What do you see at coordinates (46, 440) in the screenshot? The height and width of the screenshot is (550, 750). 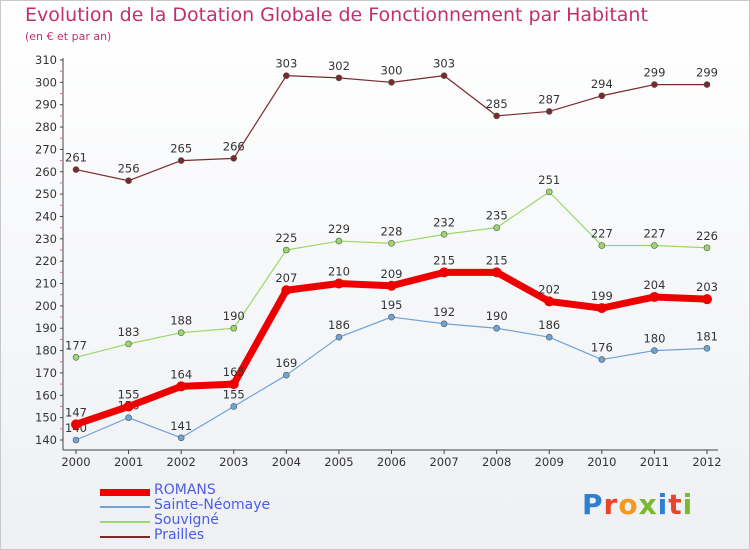 I see `y-tick-label: 140` at bounding box center [46, 440].